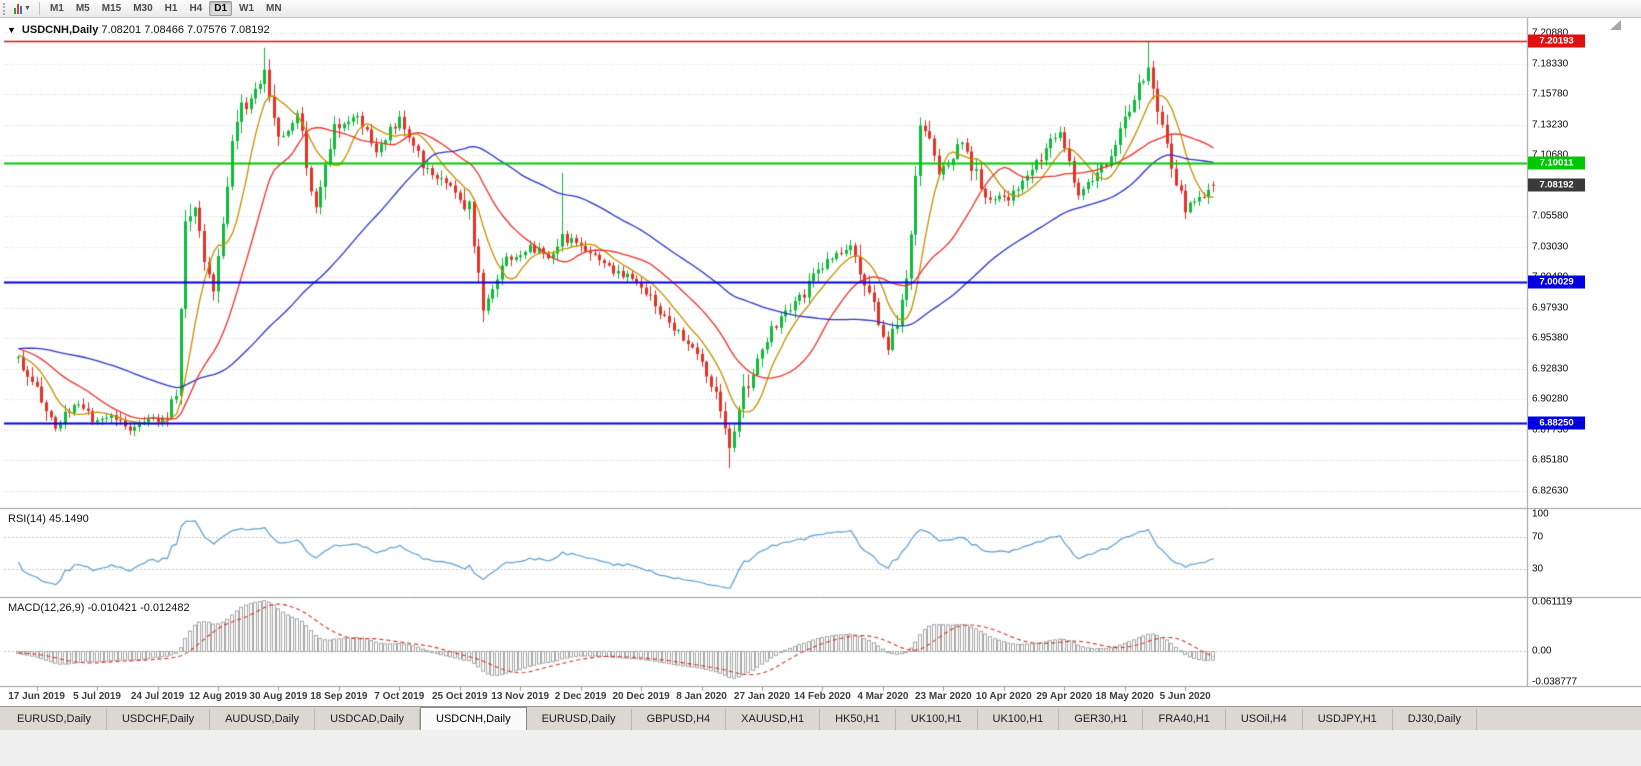 This screenshot has width=1641, height=766. Describe the element at coordinates (1064, 696) in the screenshot. I see `date-axis-label: 29 Apr 2020` at that location.